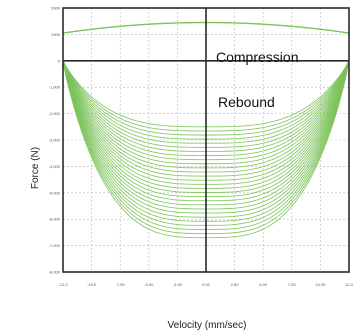  I want to click on x-tick-label: 10.00, so click(320, 284).